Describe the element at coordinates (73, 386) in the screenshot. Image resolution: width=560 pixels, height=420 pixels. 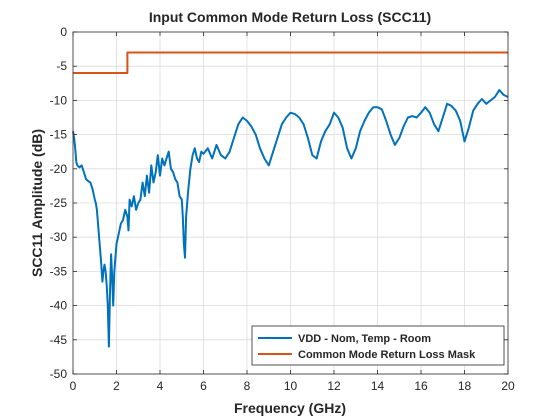
I see `x-tick-label: 0` at that location.